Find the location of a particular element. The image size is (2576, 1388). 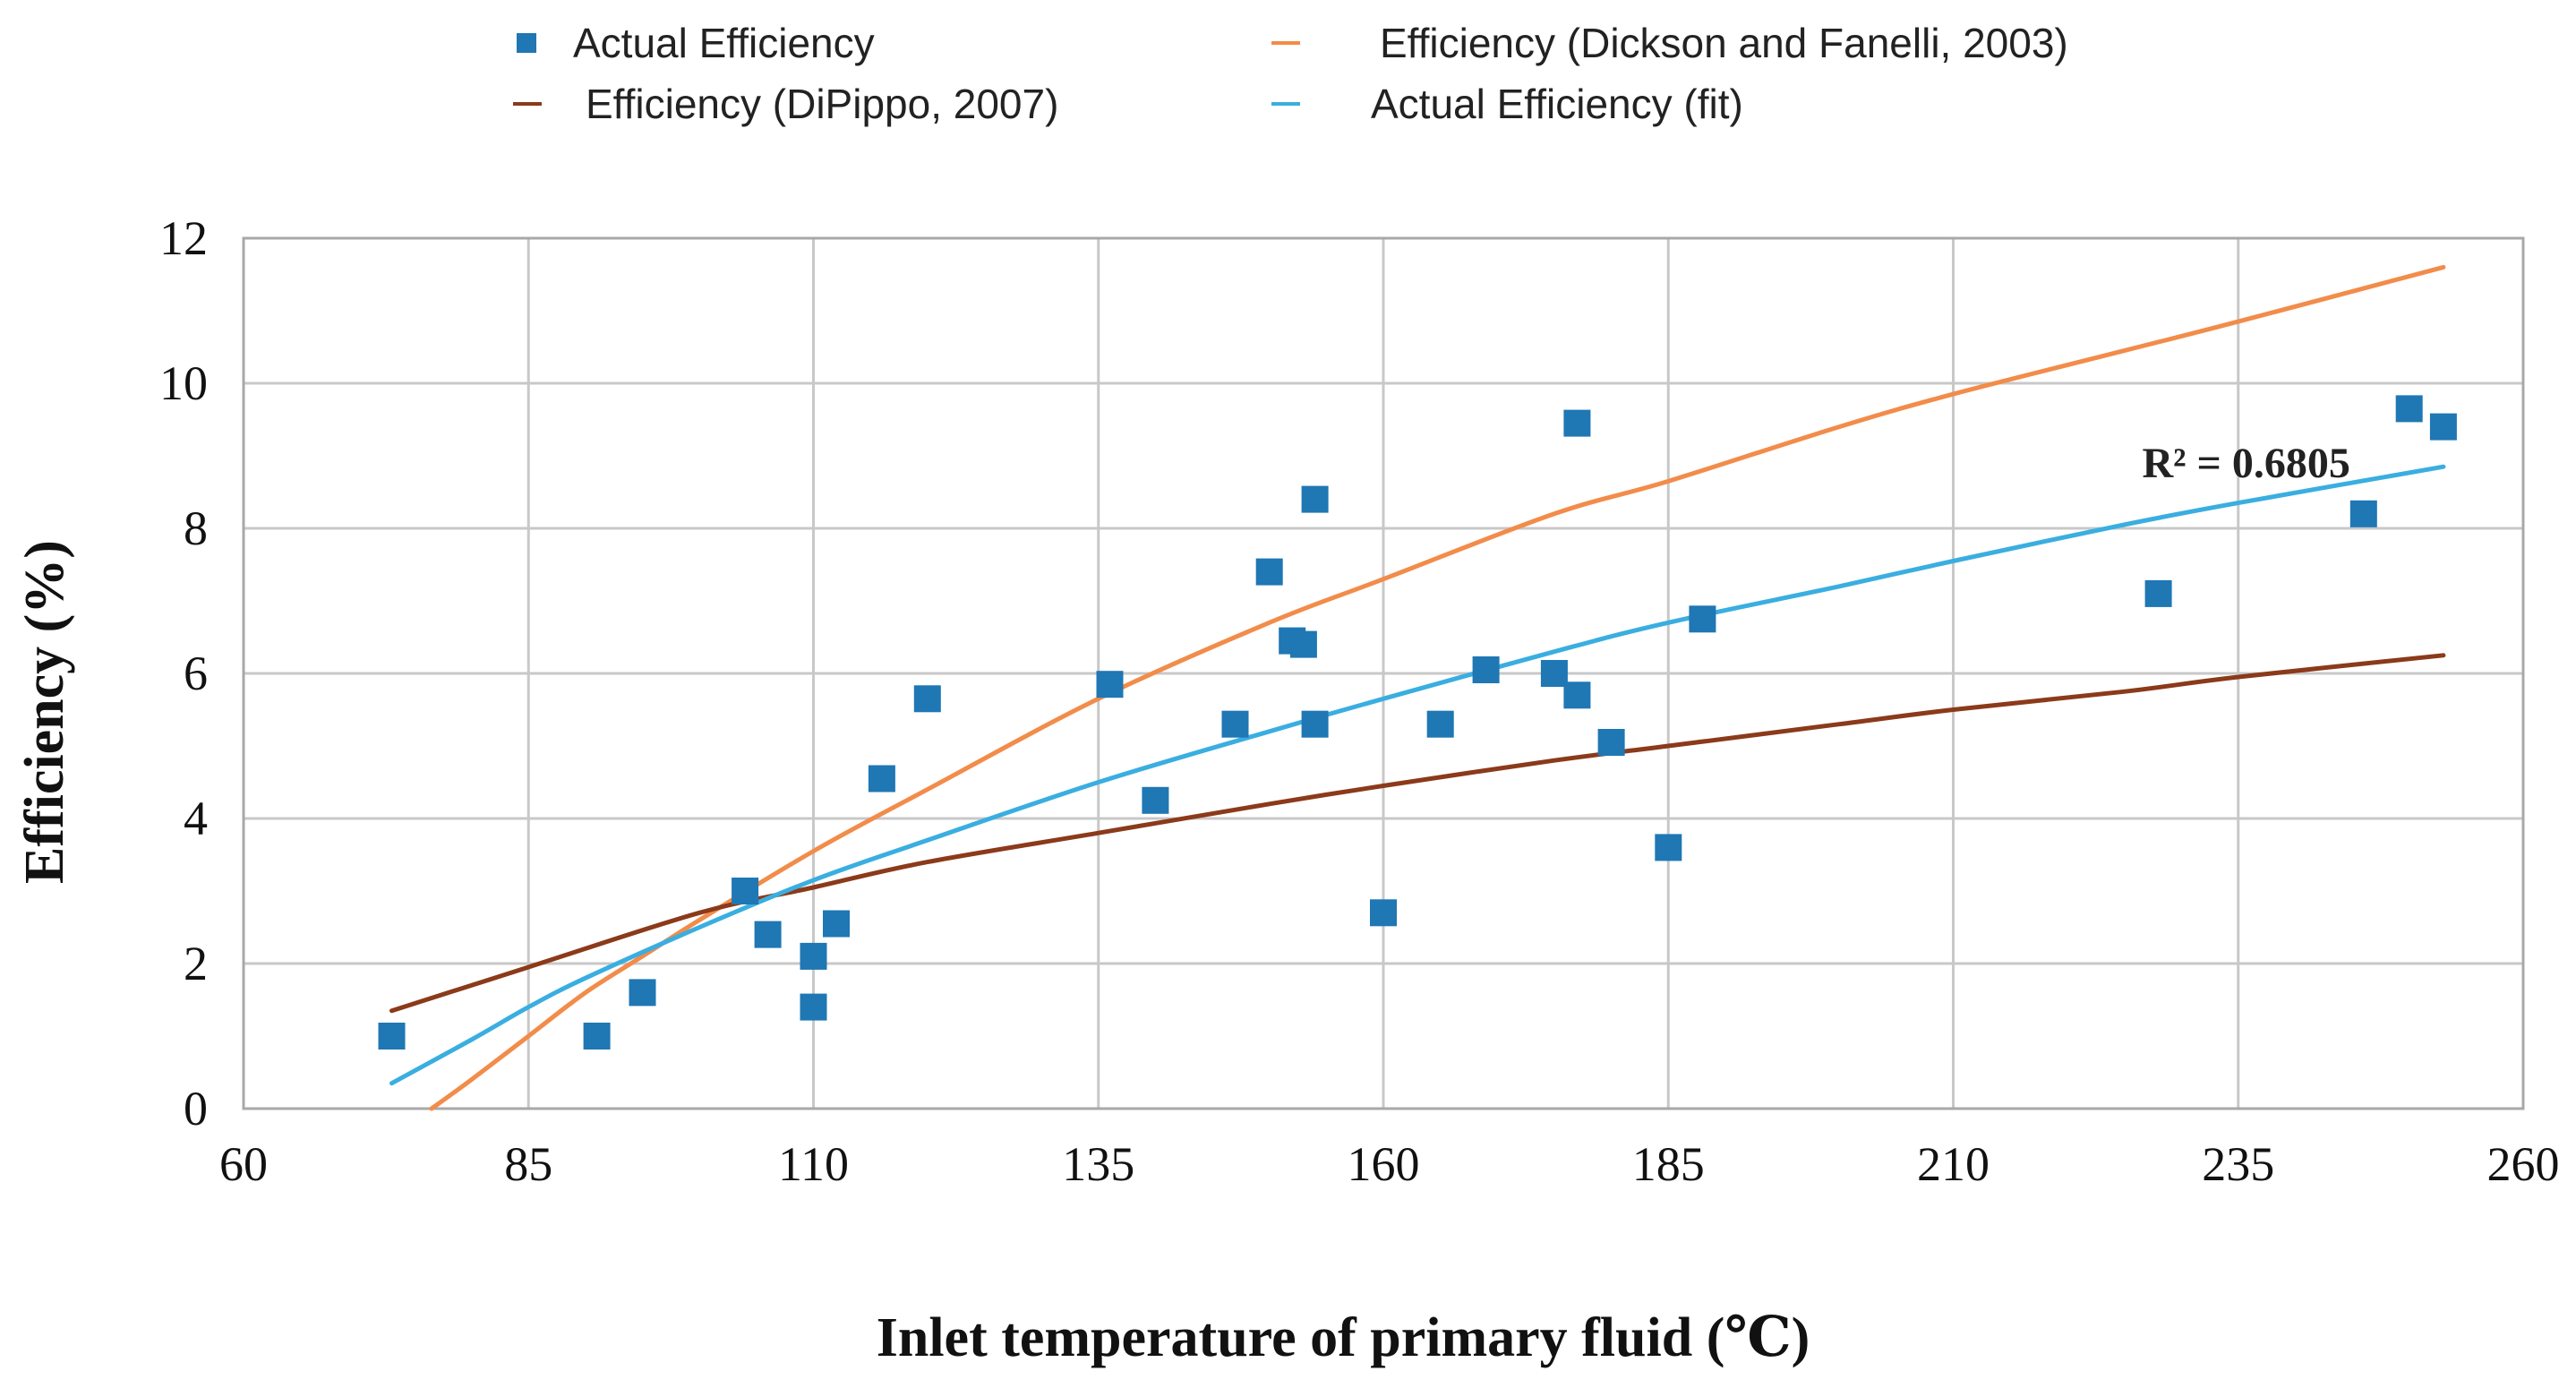

y-tick-label: 12 is located at coordinates (183, 238).